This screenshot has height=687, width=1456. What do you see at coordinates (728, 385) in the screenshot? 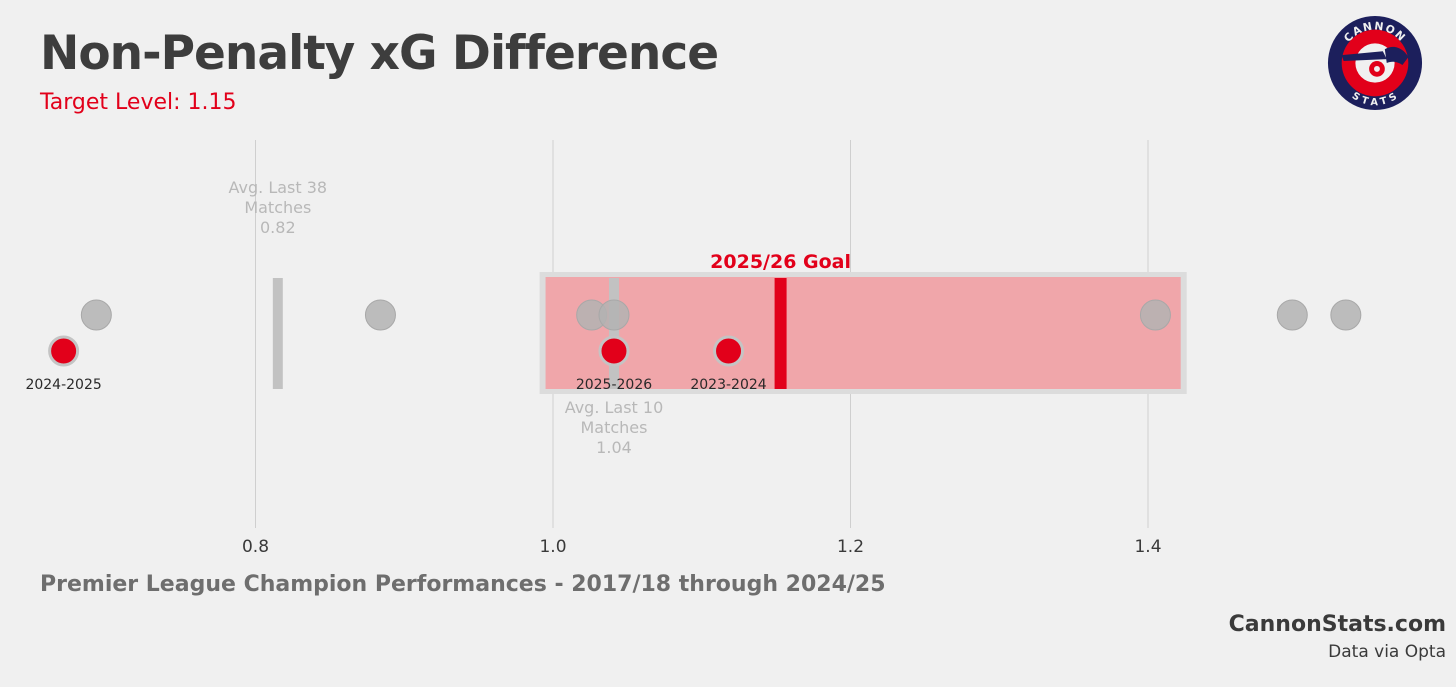
I see `arsenal-point-label: 2023-2024` at bounding box center [728, 385].